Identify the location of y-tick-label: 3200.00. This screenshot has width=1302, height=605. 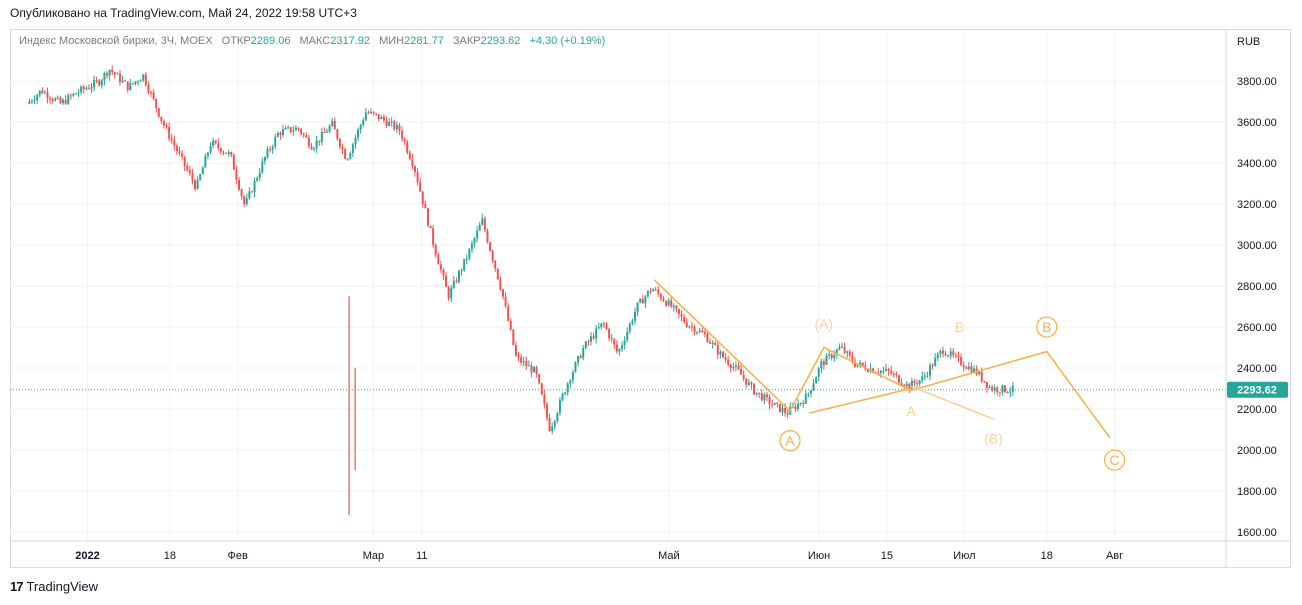
(1257, 205).